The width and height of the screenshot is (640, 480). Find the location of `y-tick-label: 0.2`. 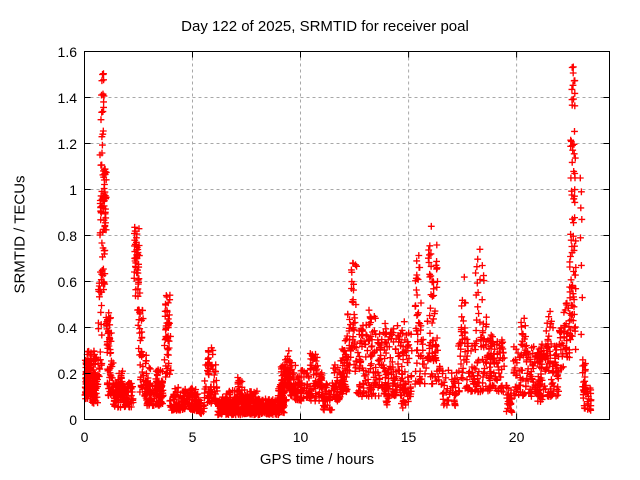

y-tick-label: 0.2 is located at coordinates (67, 373).